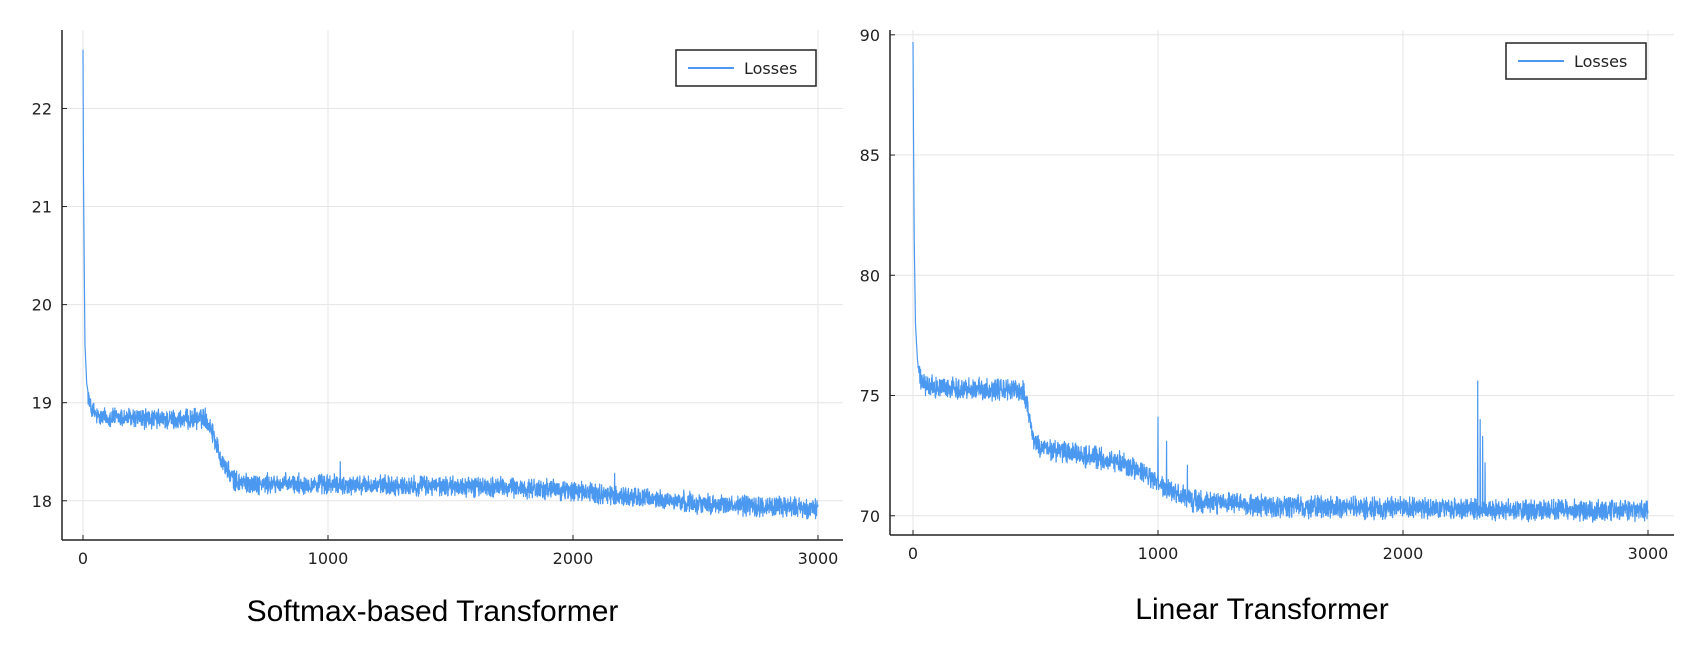 The width and height of the screenshot is (1690, 654). Describe the element at coordinates (42, 305) in the screenshot. I see `softmax-y-tick-label: 20` at that location.